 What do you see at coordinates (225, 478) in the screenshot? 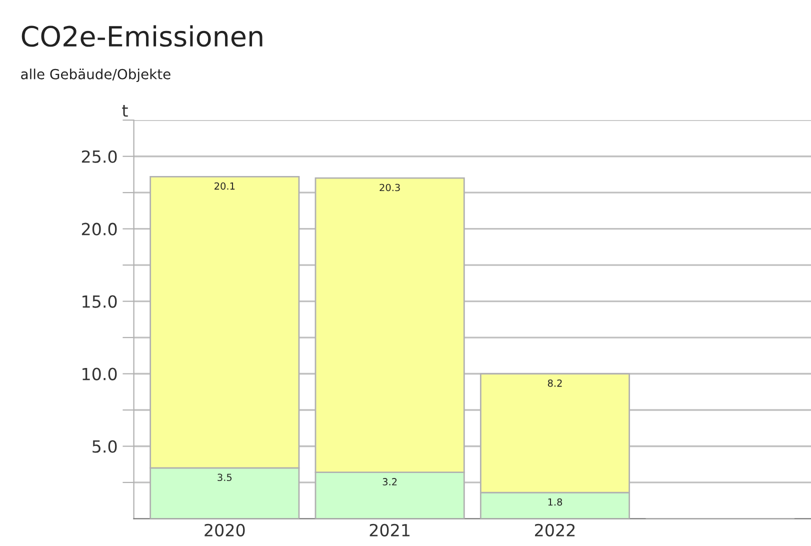
I see `data-label: 3.5` at bounding box center [225, 478].